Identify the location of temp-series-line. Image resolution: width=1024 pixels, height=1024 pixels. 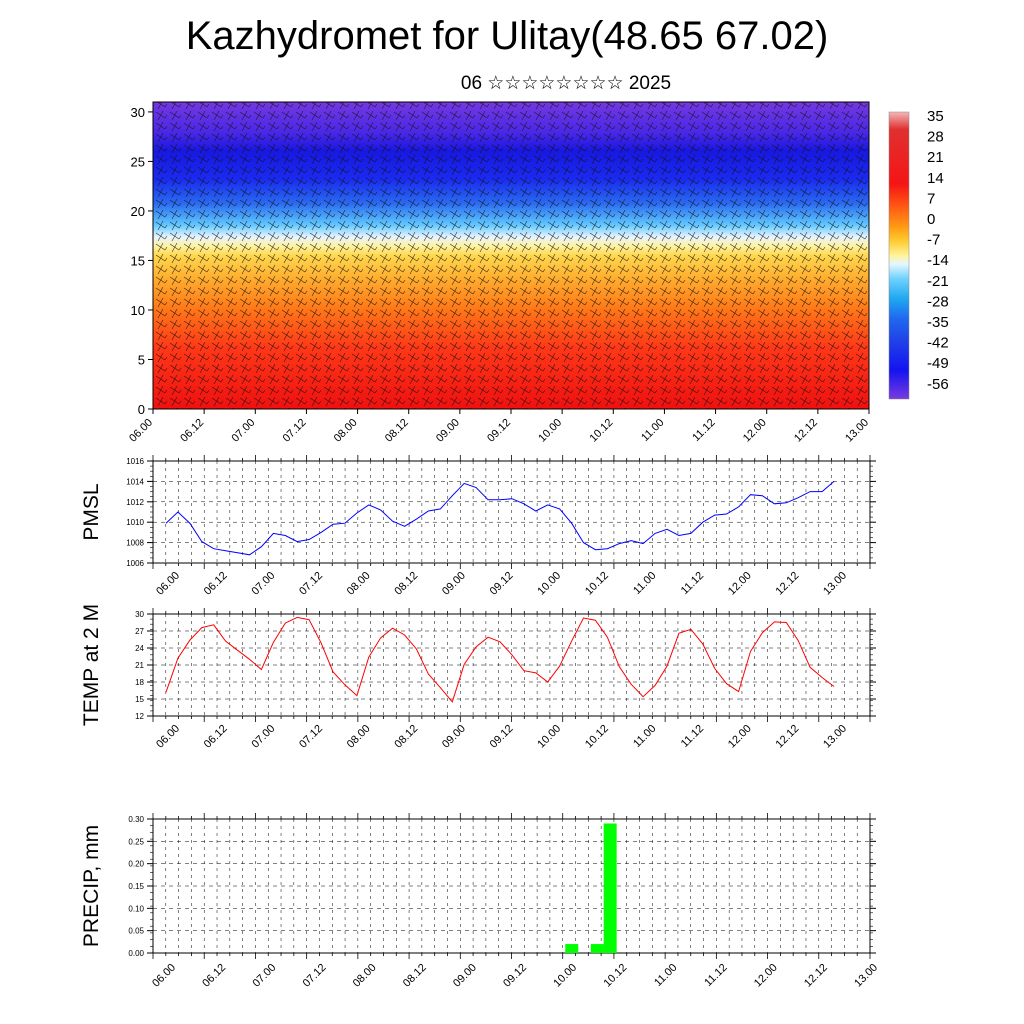
(500, 659).